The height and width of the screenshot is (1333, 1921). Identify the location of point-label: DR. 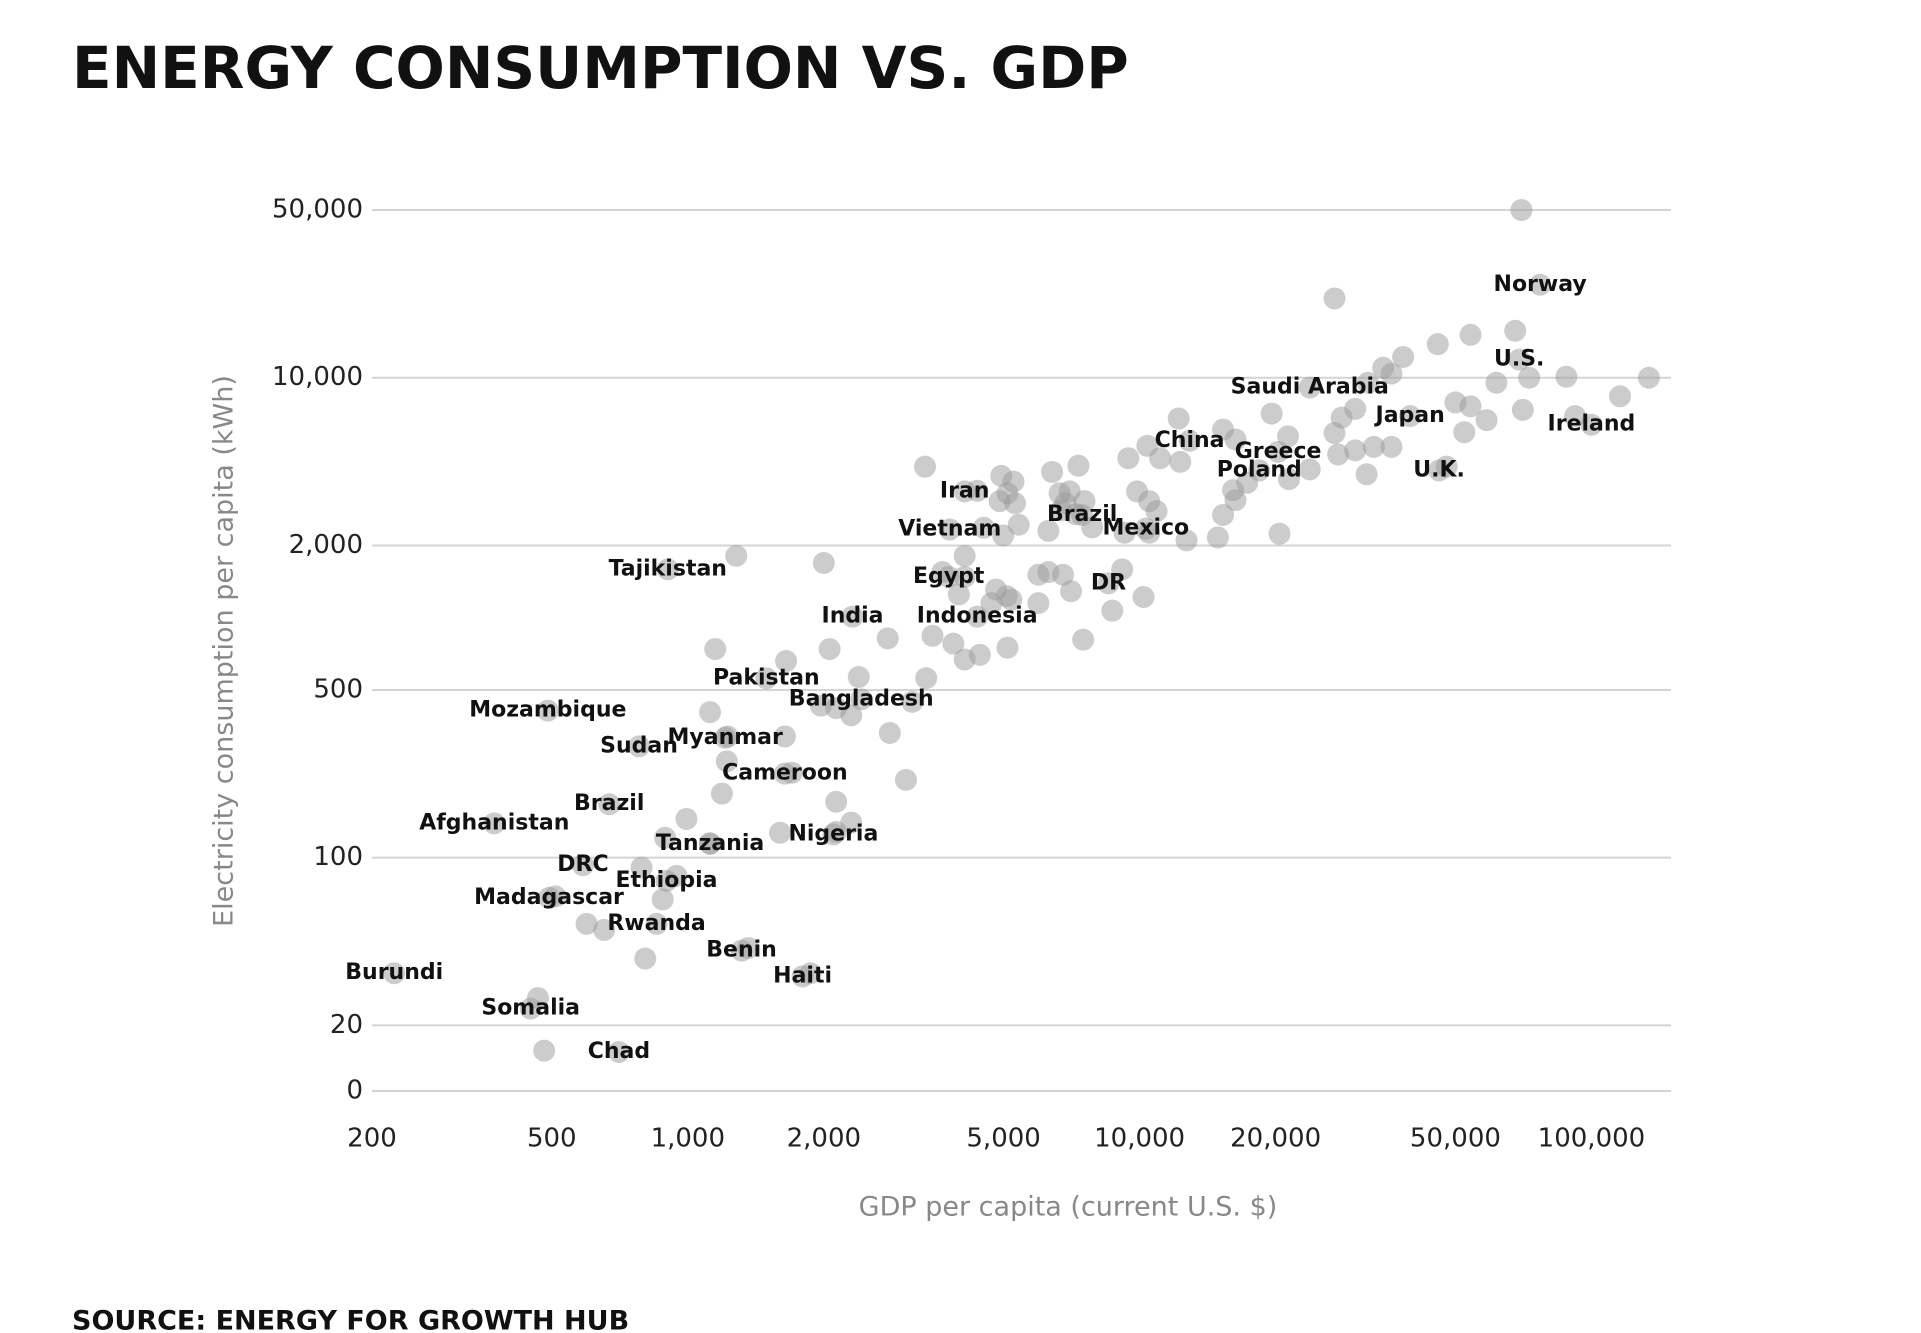
(1108, 582).